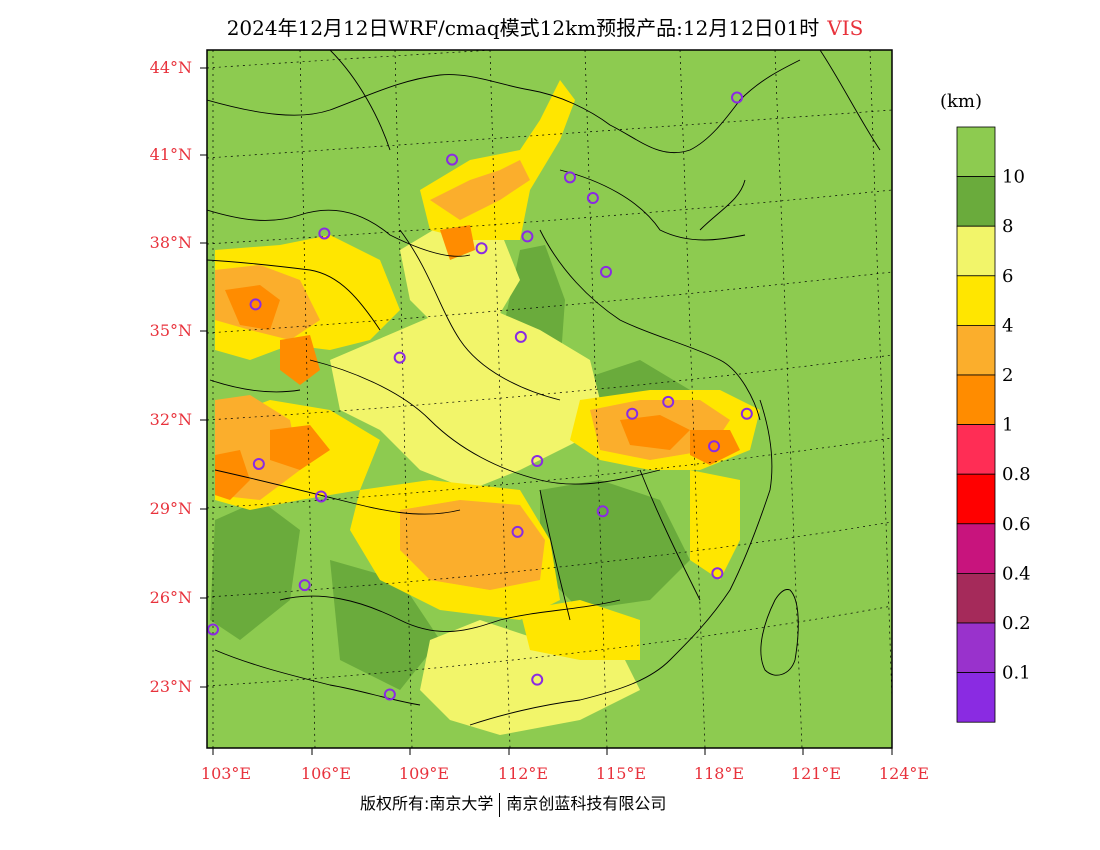 The height and width of the screenshot is (850, 1100). What do you see at coordinates (523, 773) in the screenshot?
I see `lon-label: 112°E` at bounding box center [523, 773].